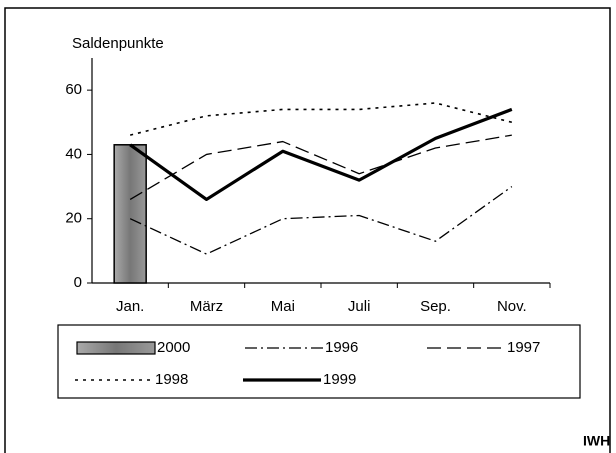  I want to click on x-tick-label: Mai, so click(283, 306).